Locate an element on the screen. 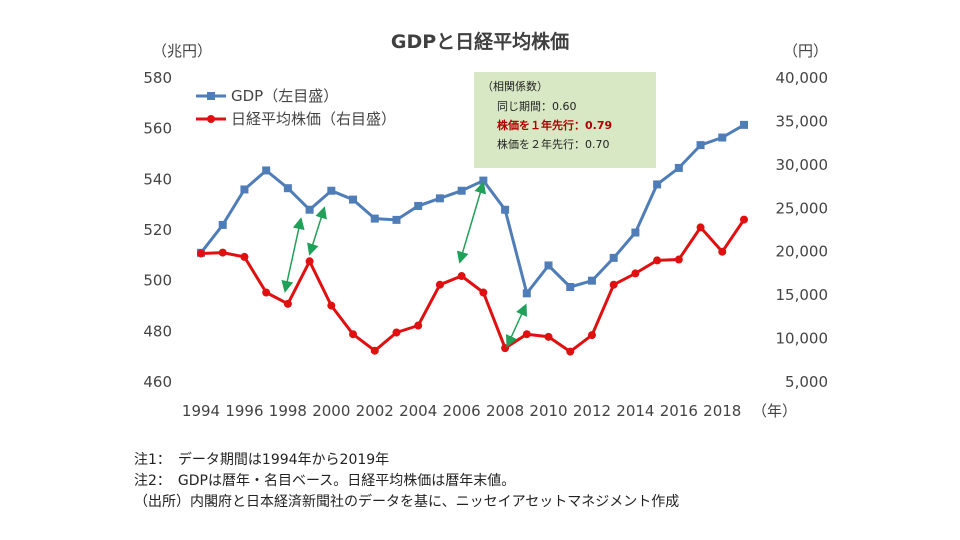 This screenshot has height=540, width=960. right-tick-label: 5,000 is located at coordinates (806, 382).